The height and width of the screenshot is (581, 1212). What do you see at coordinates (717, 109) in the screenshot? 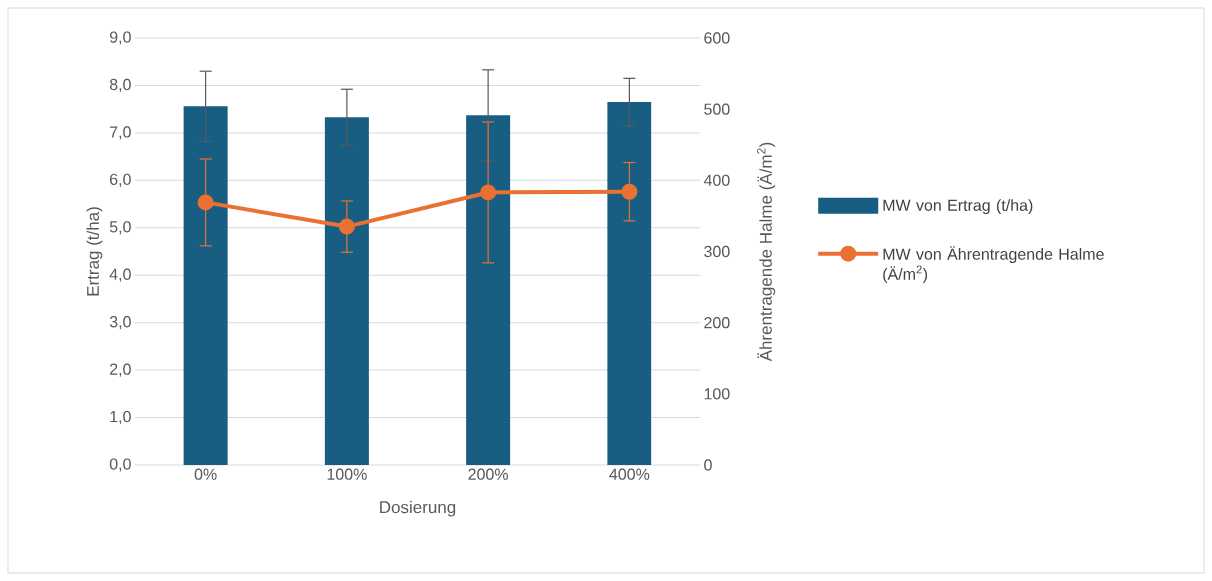
I see `y2-tick-label: 500` at bounding box center [717, 109].